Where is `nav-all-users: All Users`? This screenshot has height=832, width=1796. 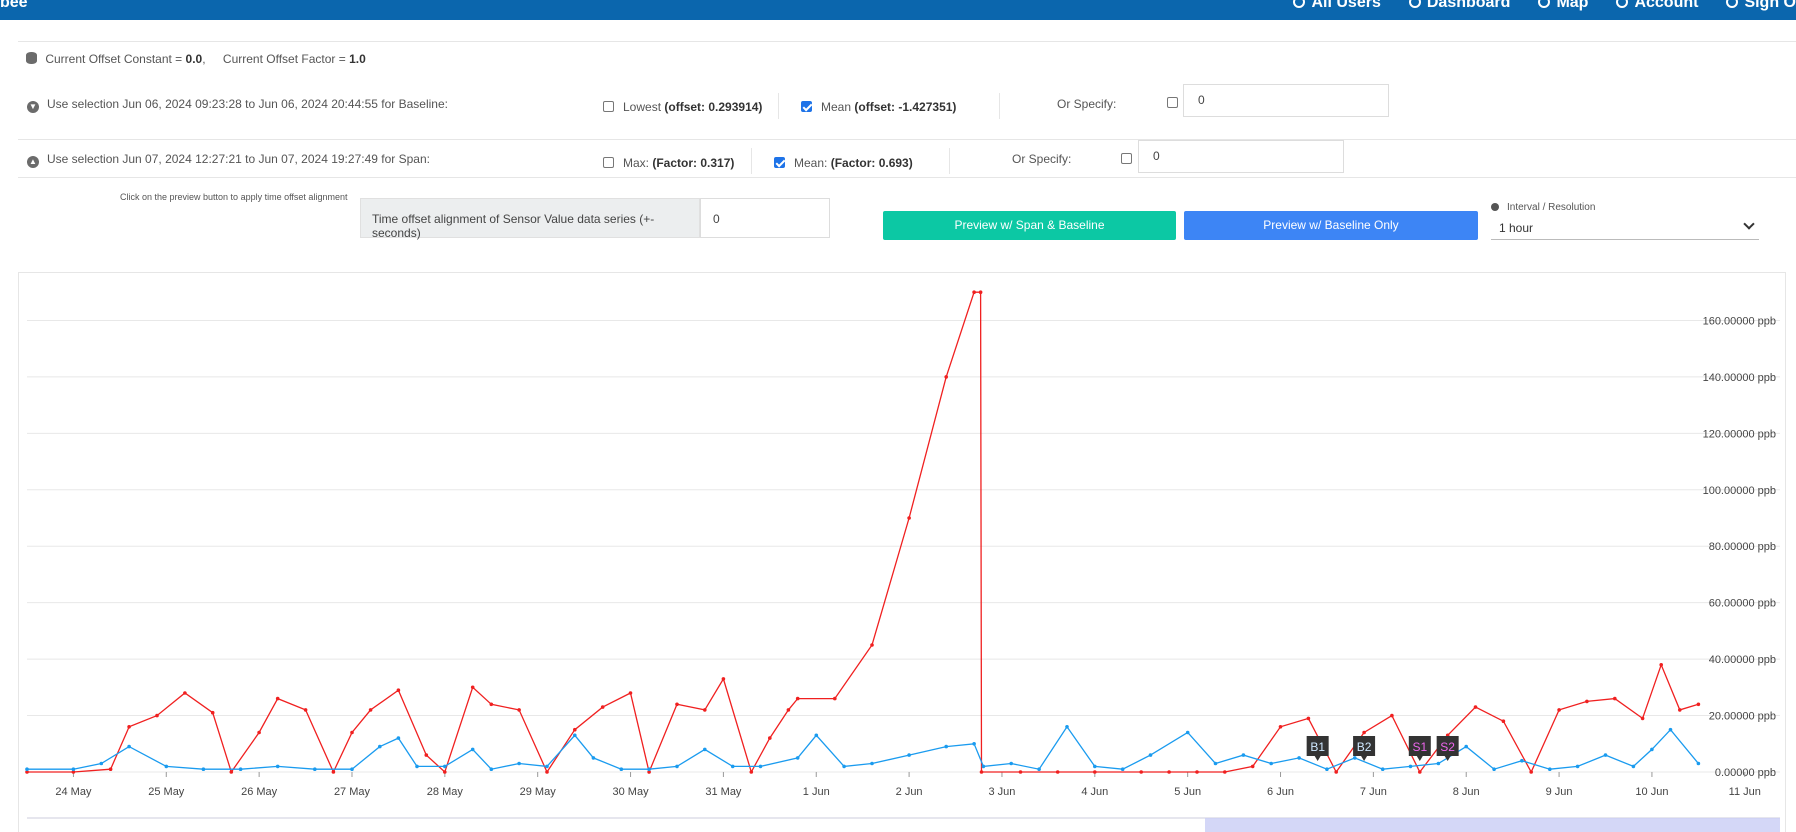 nav-all-users: All Users is located at coordinates (1337, 6).